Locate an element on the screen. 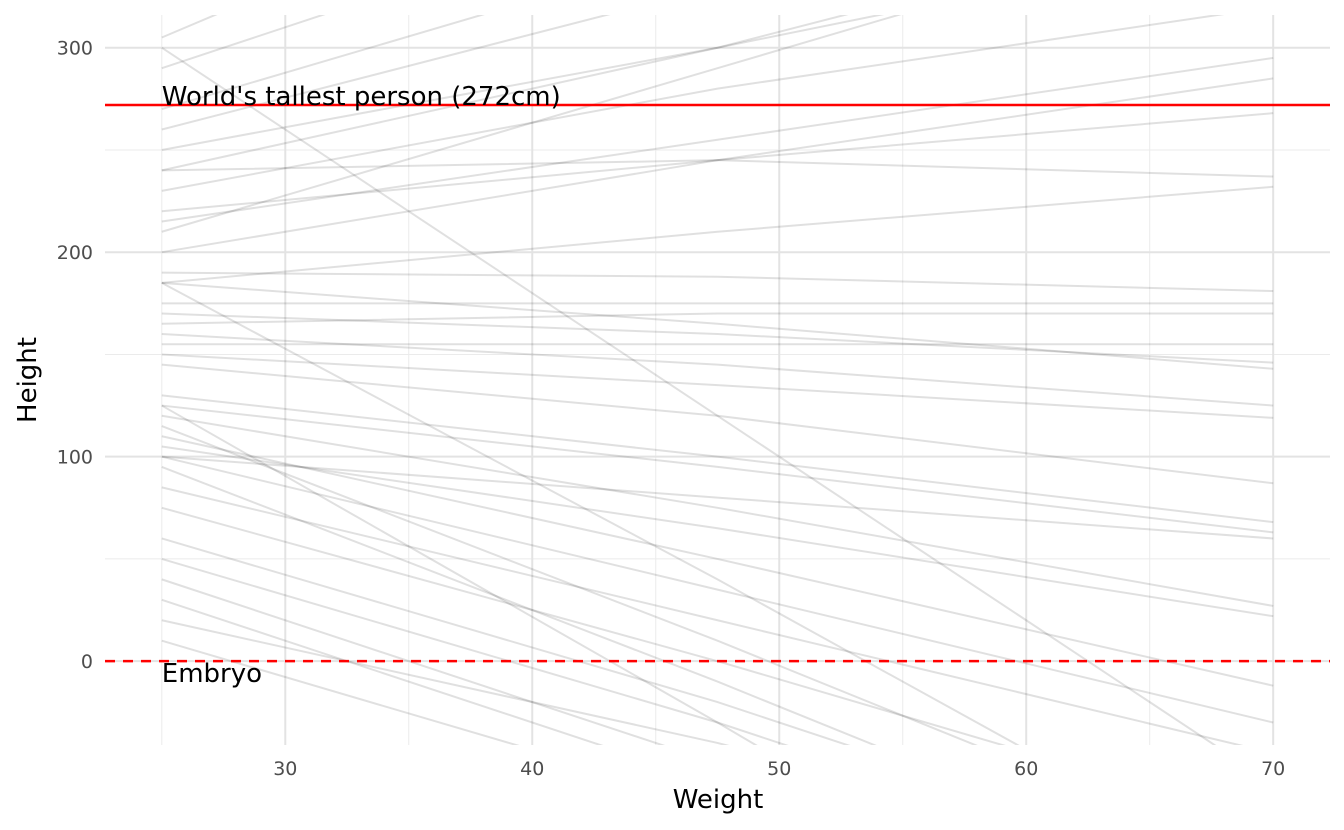 This screenshot has height=830, width=1344. x-tick-label: 40 is located at coordinates (532, 769).